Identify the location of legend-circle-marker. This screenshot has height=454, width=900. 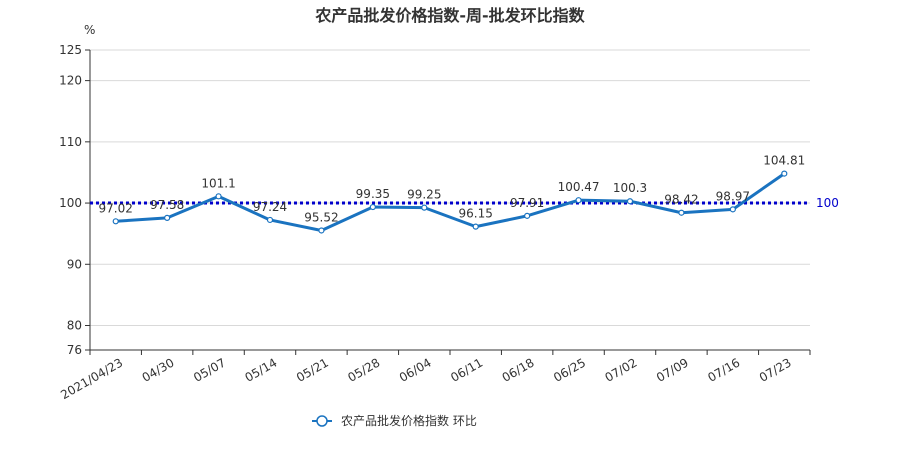
(322, 421).